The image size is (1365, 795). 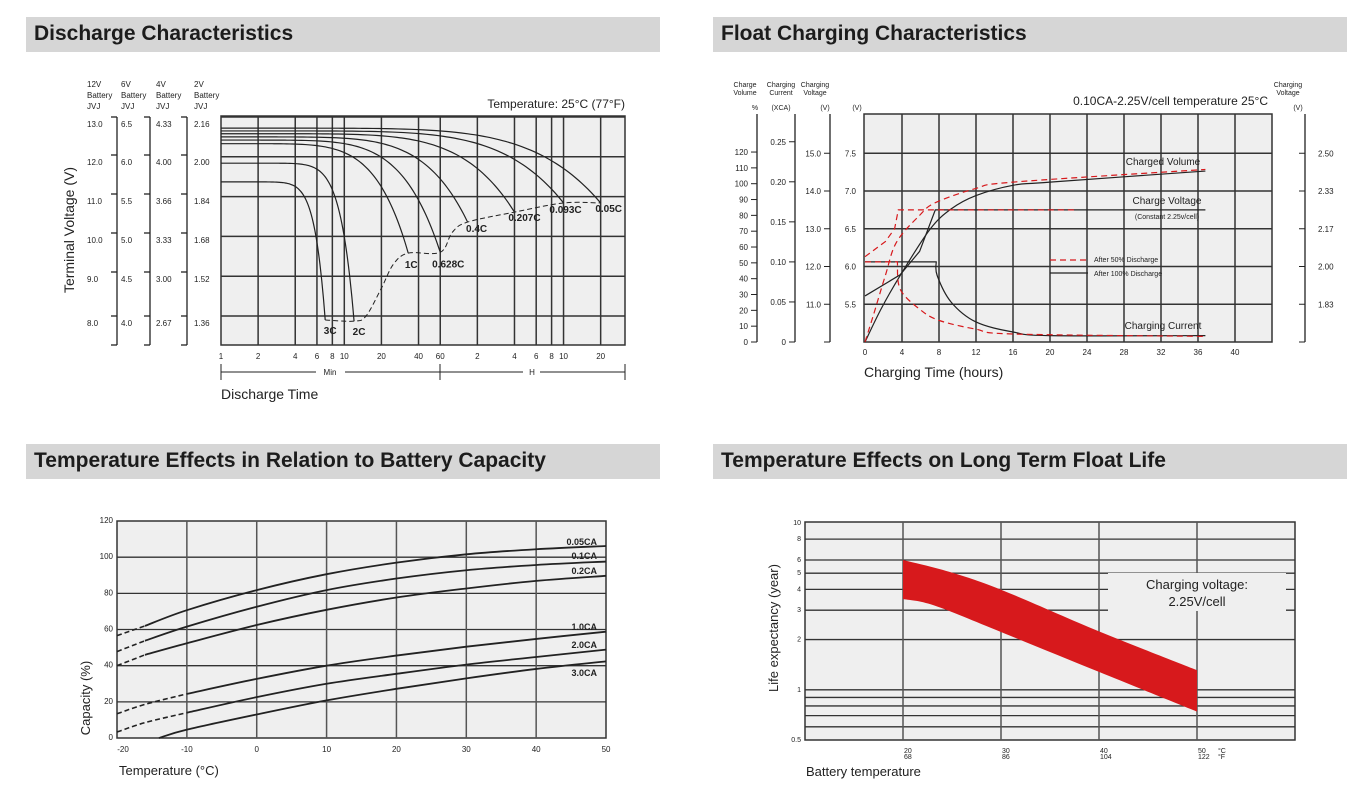 What do you see at coordinates (359, 332) in the screenshot?
I see `series-label: 2C` at bounding box center [359, 332].